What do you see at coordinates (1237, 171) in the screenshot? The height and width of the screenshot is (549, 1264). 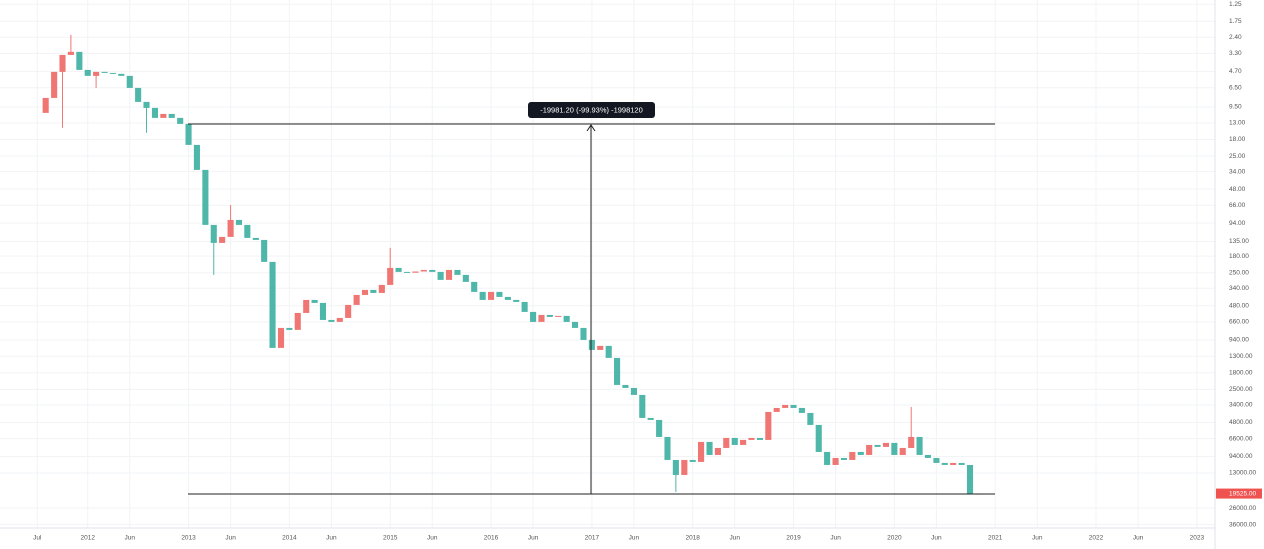 I see `y-tick-label: 34.00` at bounding box center [1237, 171].